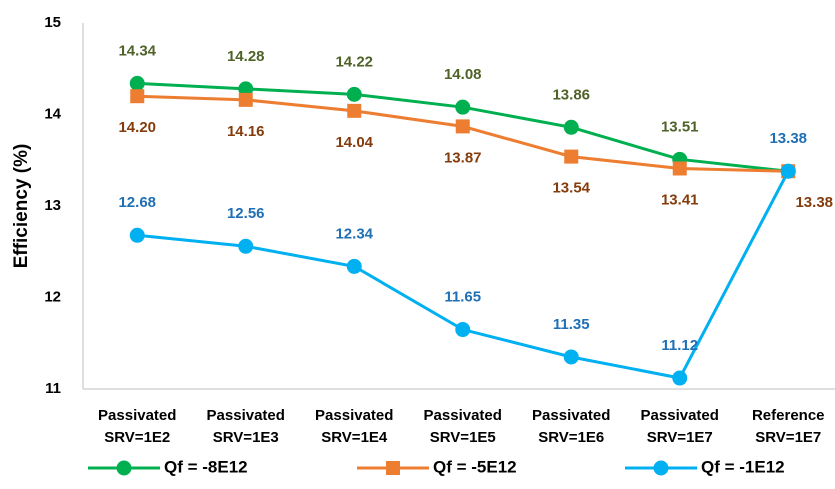 The width and height of the screenshot is (835, 489). What do you see at coordinates (137, 50) in the screenshot?
I see `data-label: 14.34` at bounding box center [137, 50].